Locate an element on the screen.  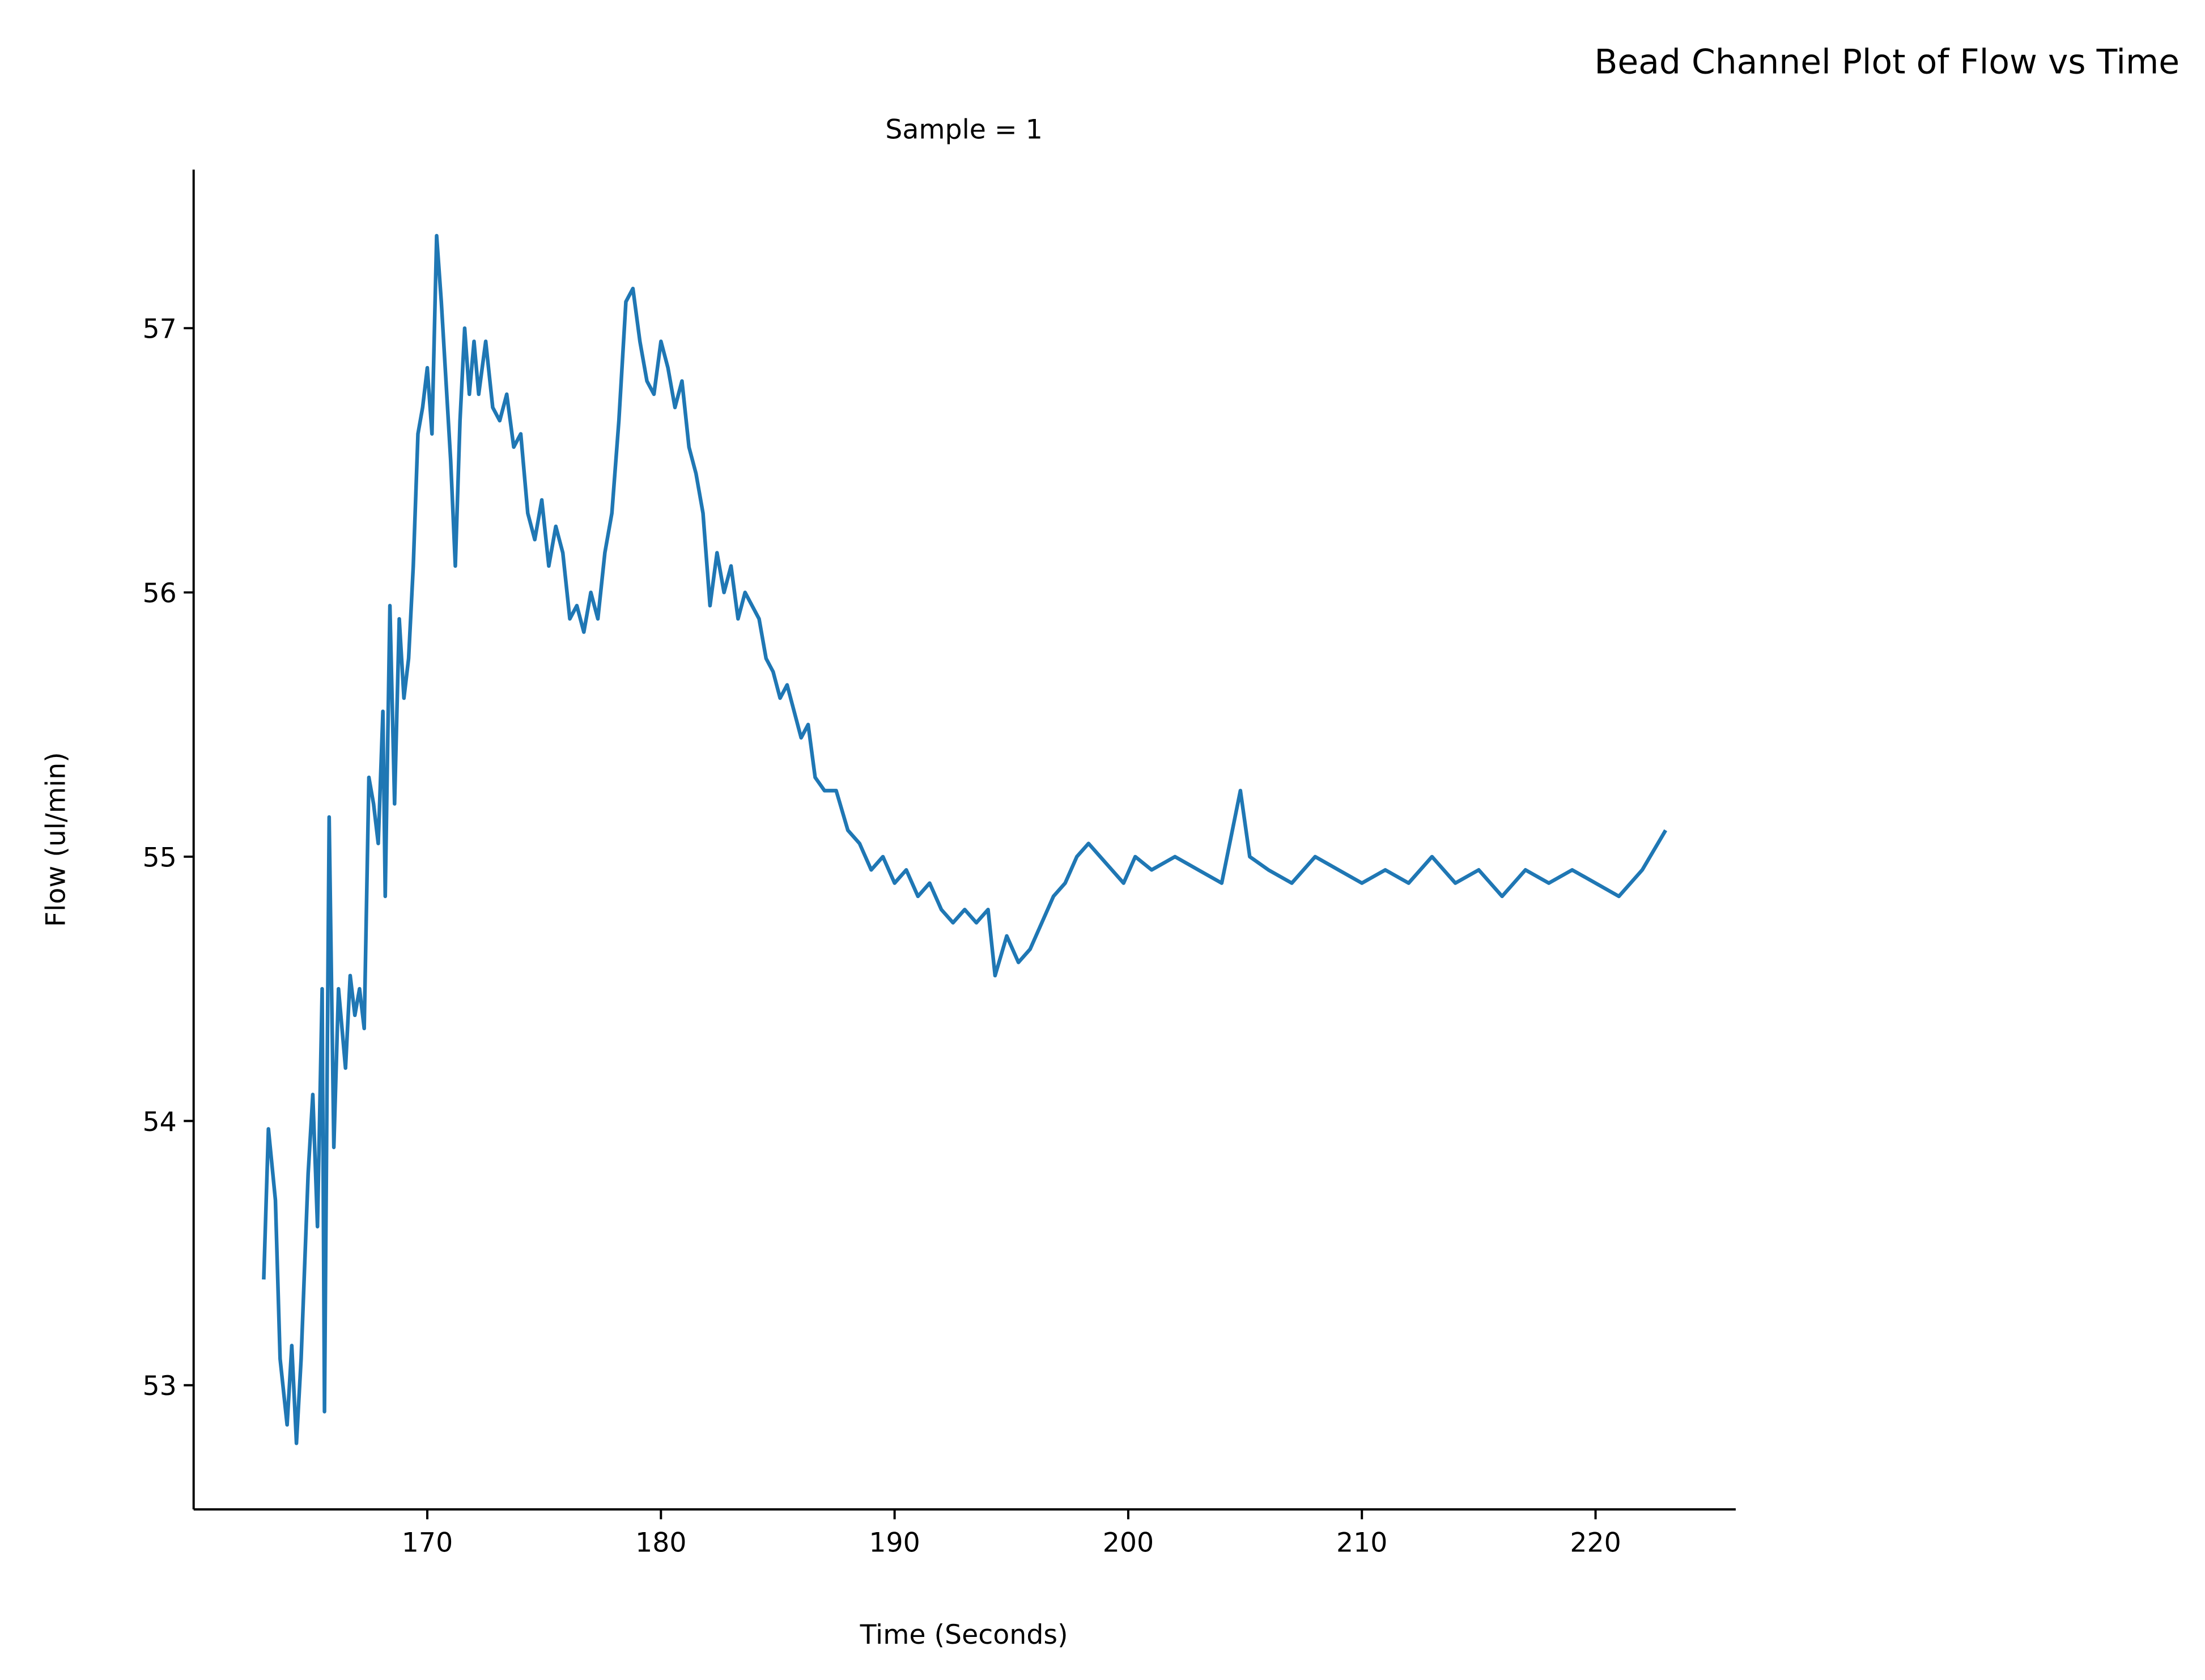
y-axis-label: Flow (ul/min) is located at coordinates (56, 839).